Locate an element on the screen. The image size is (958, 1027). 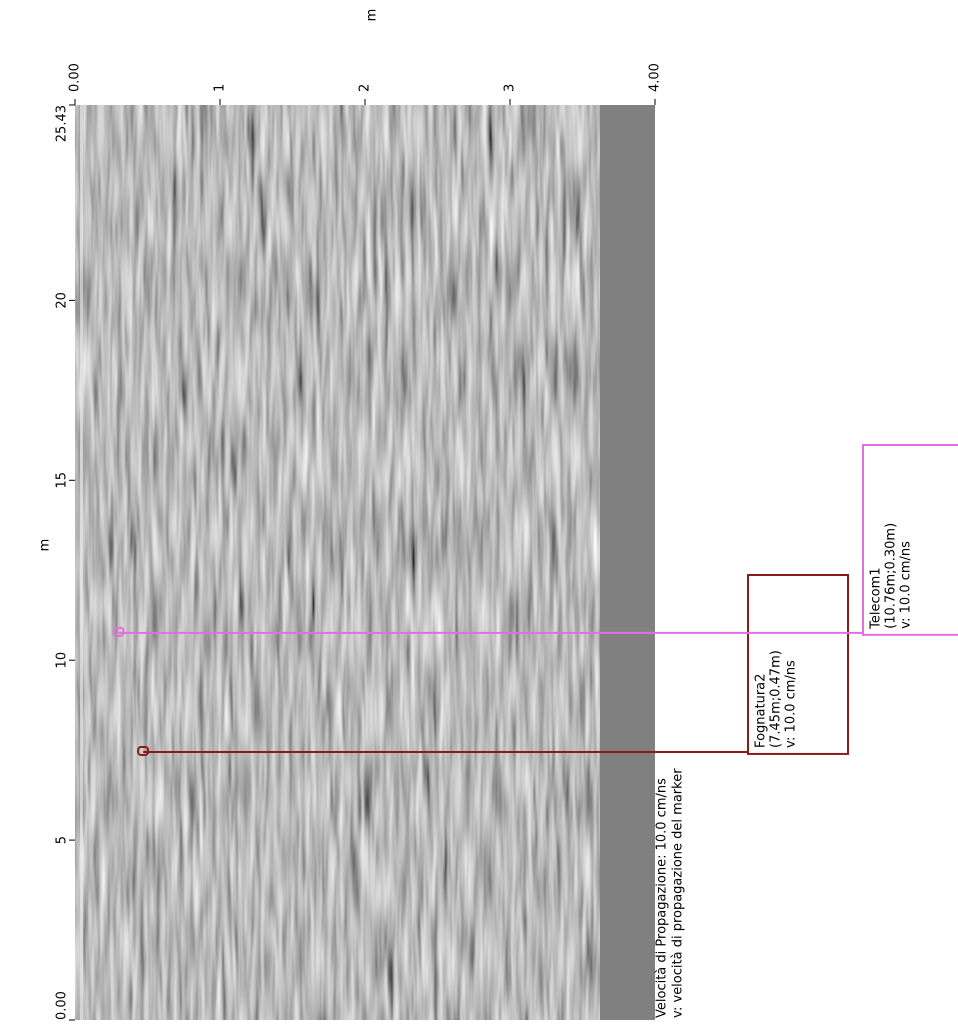
y-tick-label: 3 is located at coordinates (510, 88).